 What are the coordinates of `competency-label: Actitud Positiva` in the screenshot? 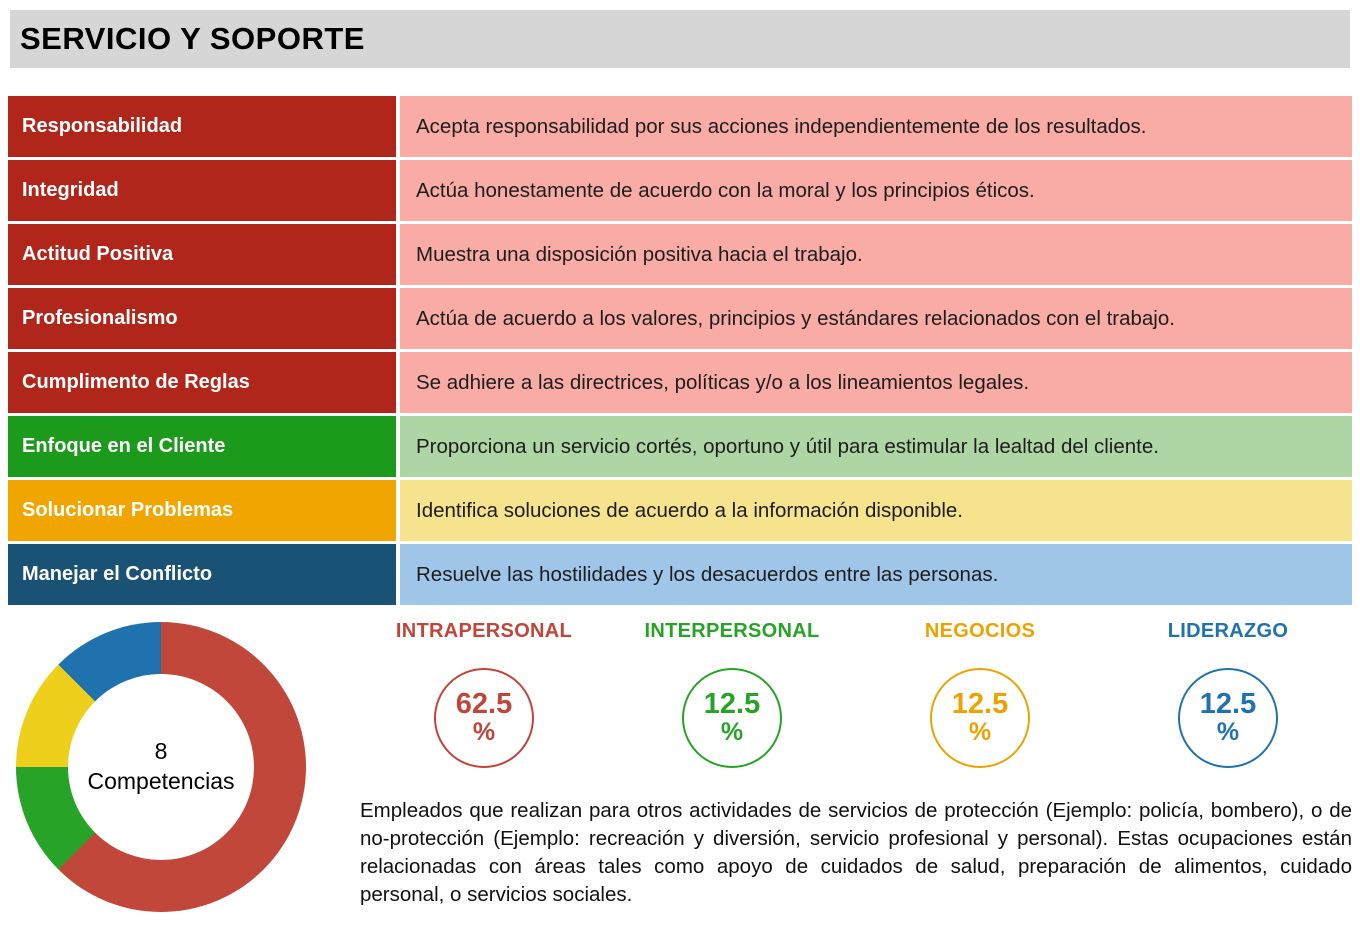 It's located at (202, 254).